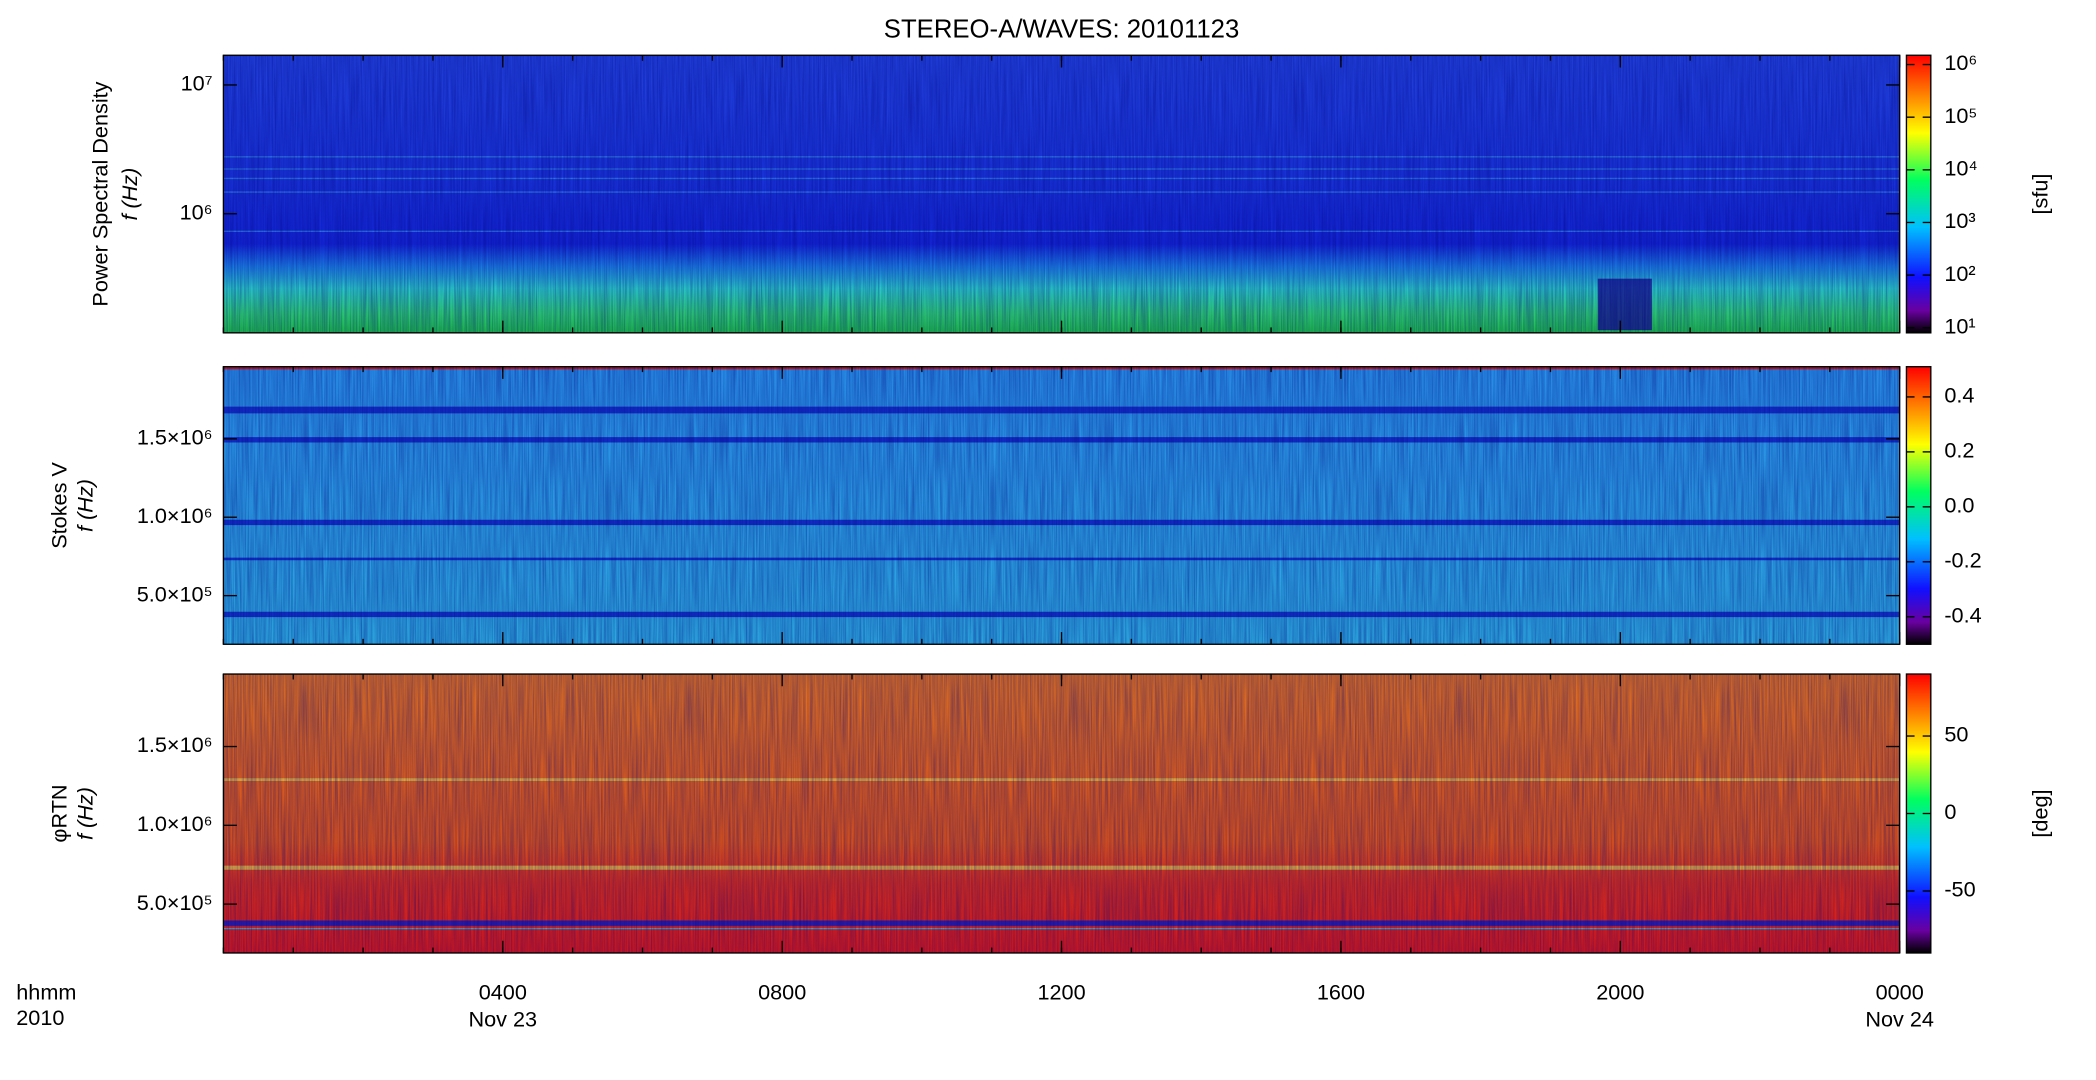  Describe the element at coordinates (1959, 325) in the screenshot. I see `colorbar-tick-label: 10¹` at that location.